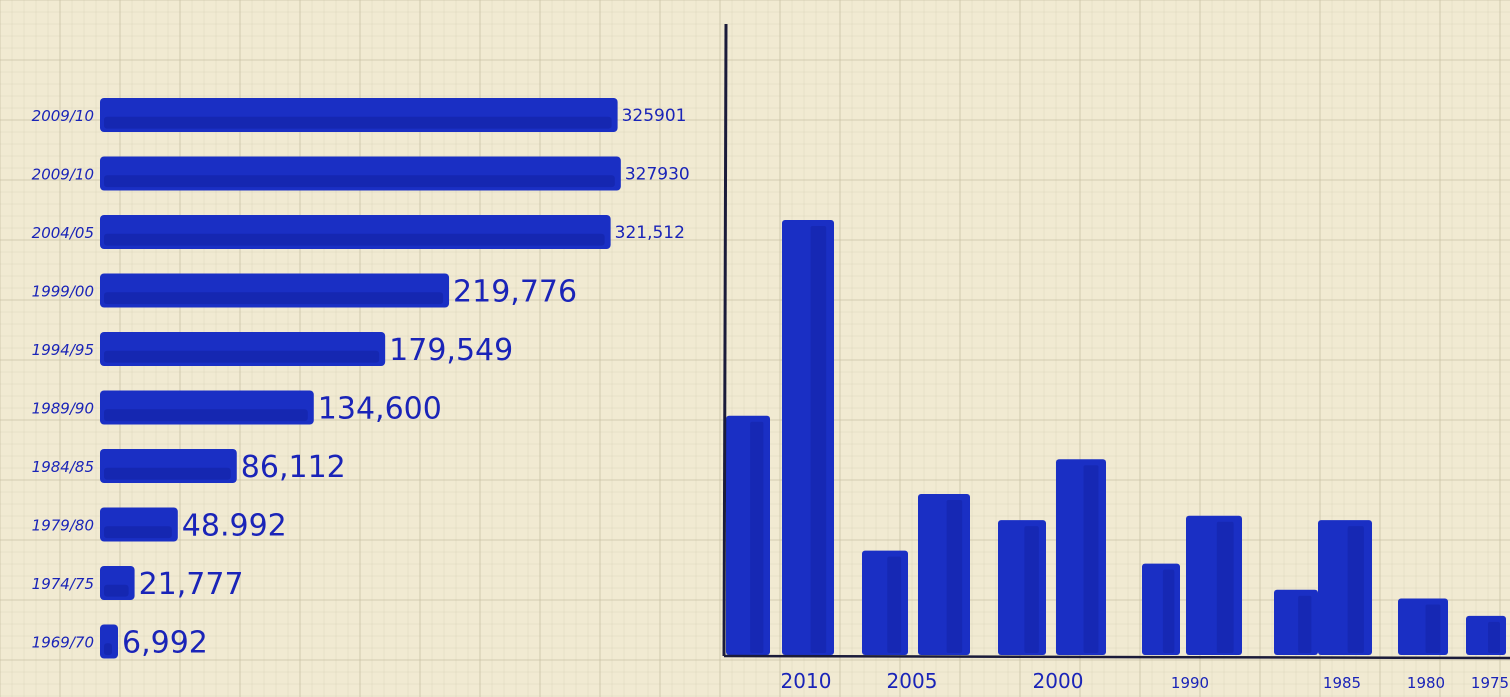  I want to click on v-tick-label: 1990, so click(1190, 683).